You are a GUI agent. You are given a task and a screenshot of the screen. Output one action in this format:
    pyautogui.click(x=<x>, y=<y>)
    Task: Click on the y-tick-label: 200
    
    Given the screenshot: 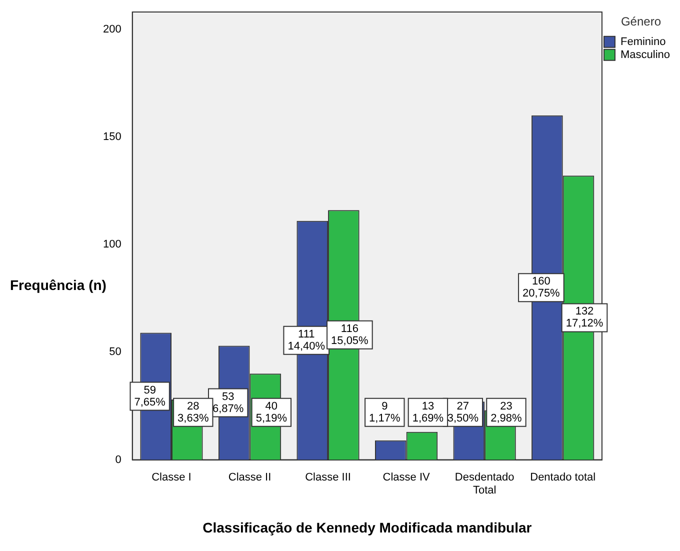 What is the action you would take?
    pyautogui.click(x=112, y=29)
    